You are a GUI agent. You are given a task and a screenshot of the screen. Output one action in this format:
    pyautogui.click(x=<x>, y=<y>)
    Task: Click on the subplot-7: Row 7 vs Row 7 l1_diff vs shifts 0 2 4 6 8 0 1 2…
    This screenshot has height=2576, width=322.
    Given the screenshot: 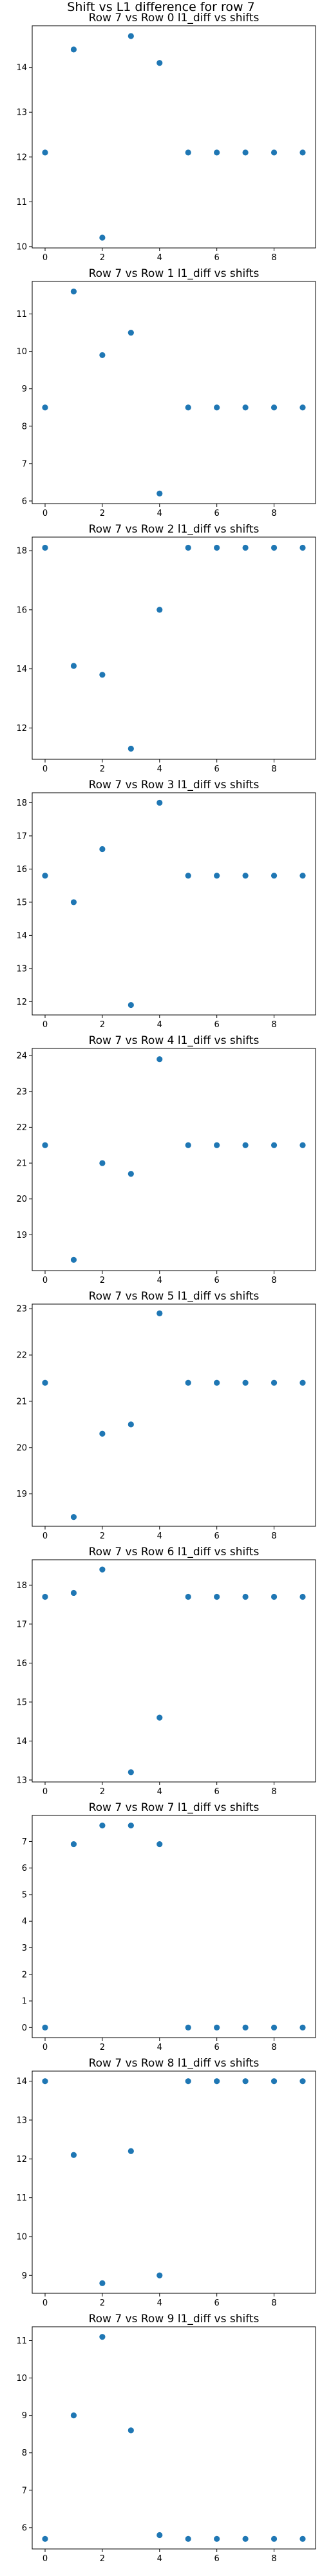 What is the action you would take?
    pyautogui.click(x=169, y=1927)
    